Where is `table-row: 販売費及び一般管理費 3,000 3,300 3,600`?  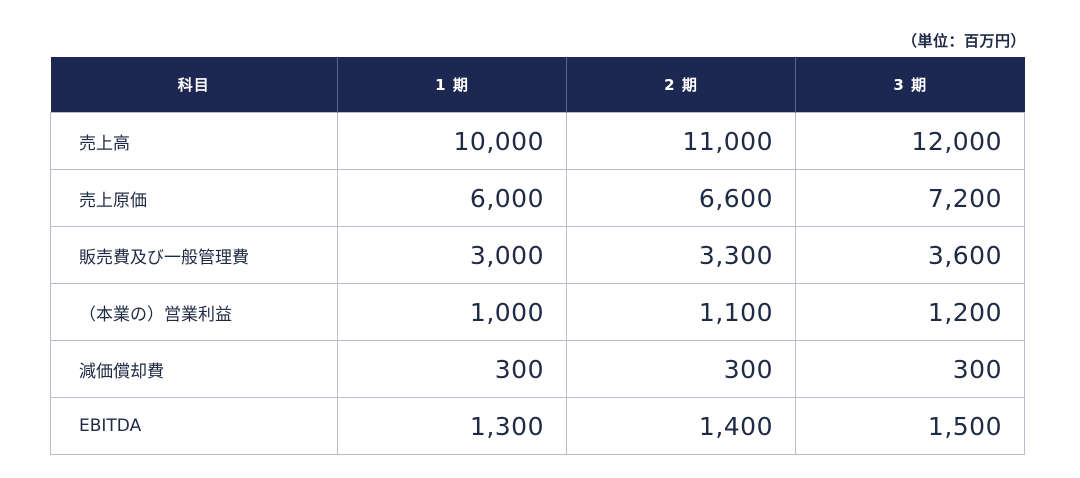 table-row: 販売費及び一般管理費 3,000 3,300 3,600 is located at coordinates (537, 255).